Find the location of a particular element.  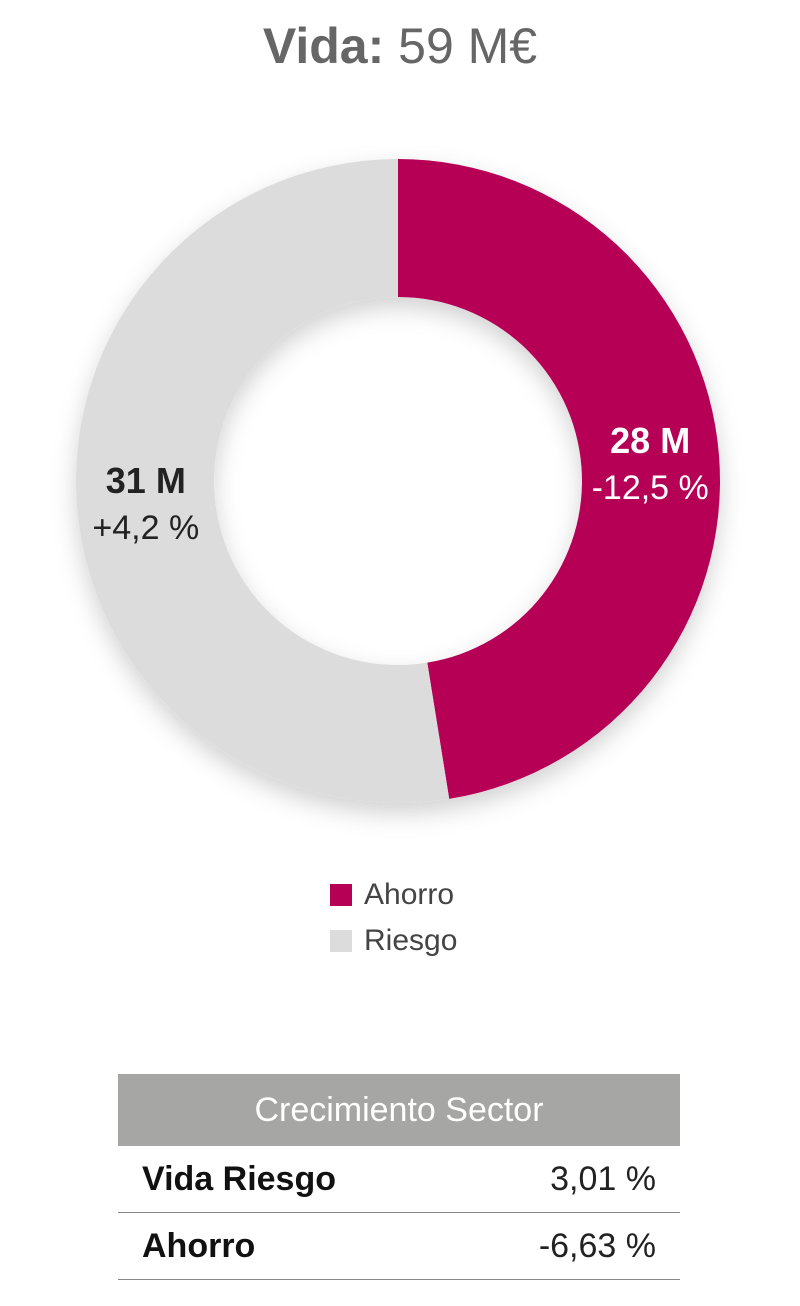

table-row-value: -6,63 % is located at coordinates (597, 1245).